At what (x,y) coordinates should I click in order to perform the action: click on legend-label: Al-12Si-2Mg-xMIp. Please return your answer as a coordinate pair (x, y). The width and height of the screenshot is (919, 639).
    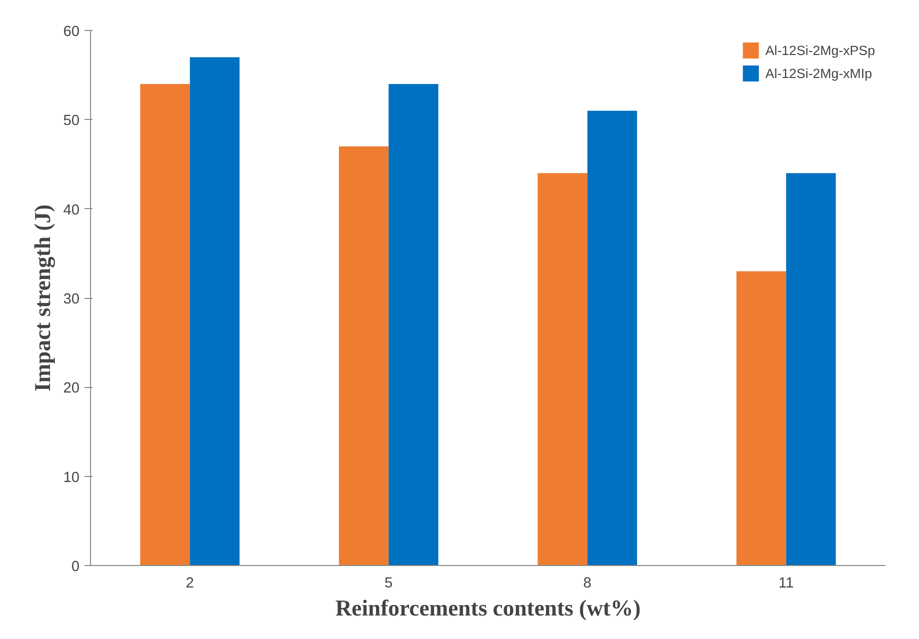
    Looking at the image, I should click on (818, 73).